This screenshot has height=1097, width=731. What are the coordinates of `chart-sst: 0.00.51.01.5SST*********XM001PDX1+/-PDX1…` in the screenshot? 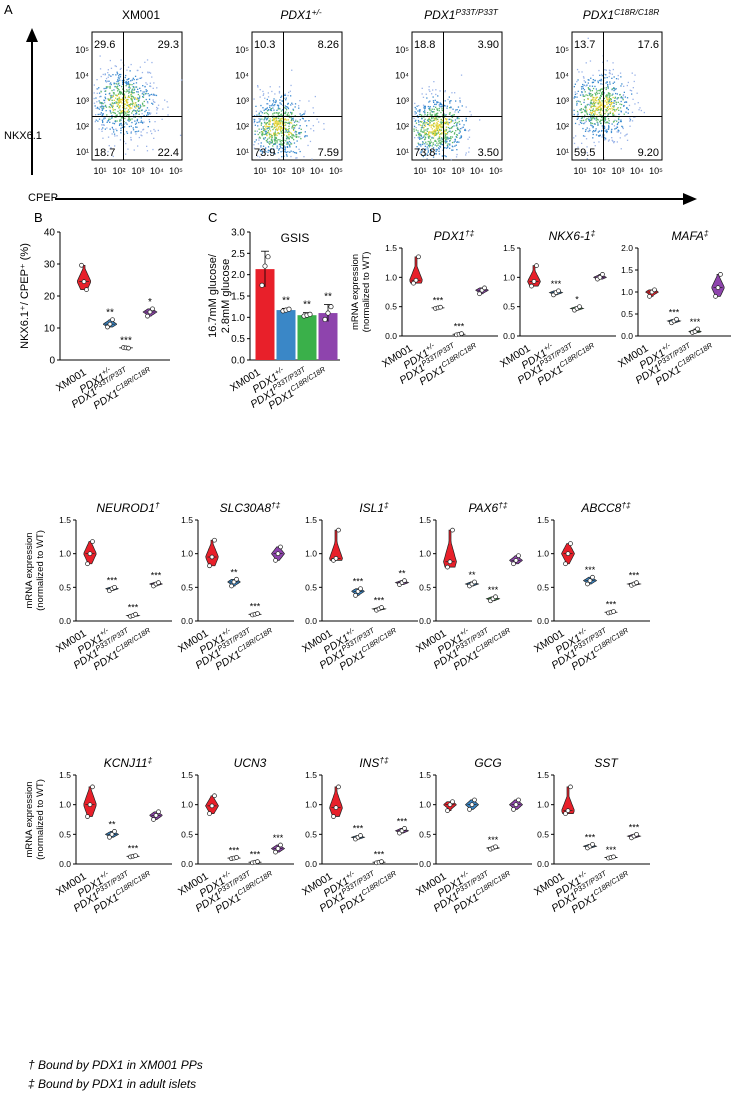 It's located at (591, 836).